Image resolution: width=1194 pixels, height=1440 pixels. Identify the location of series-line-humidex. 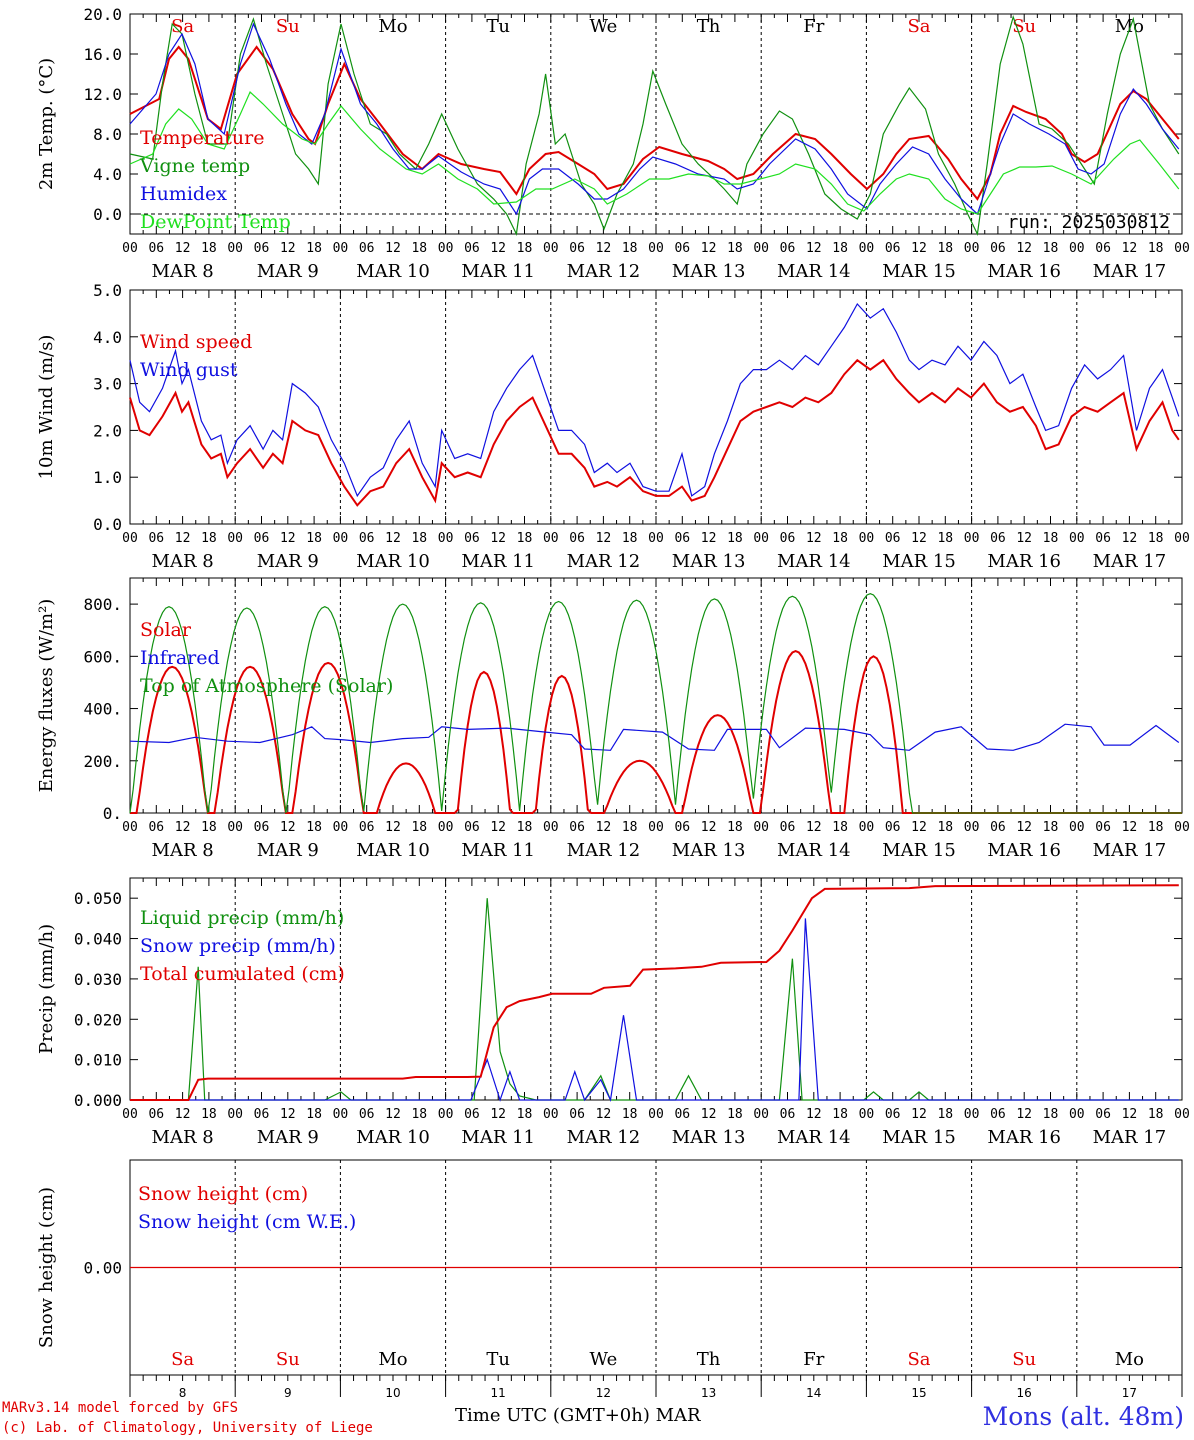
(654, 119).